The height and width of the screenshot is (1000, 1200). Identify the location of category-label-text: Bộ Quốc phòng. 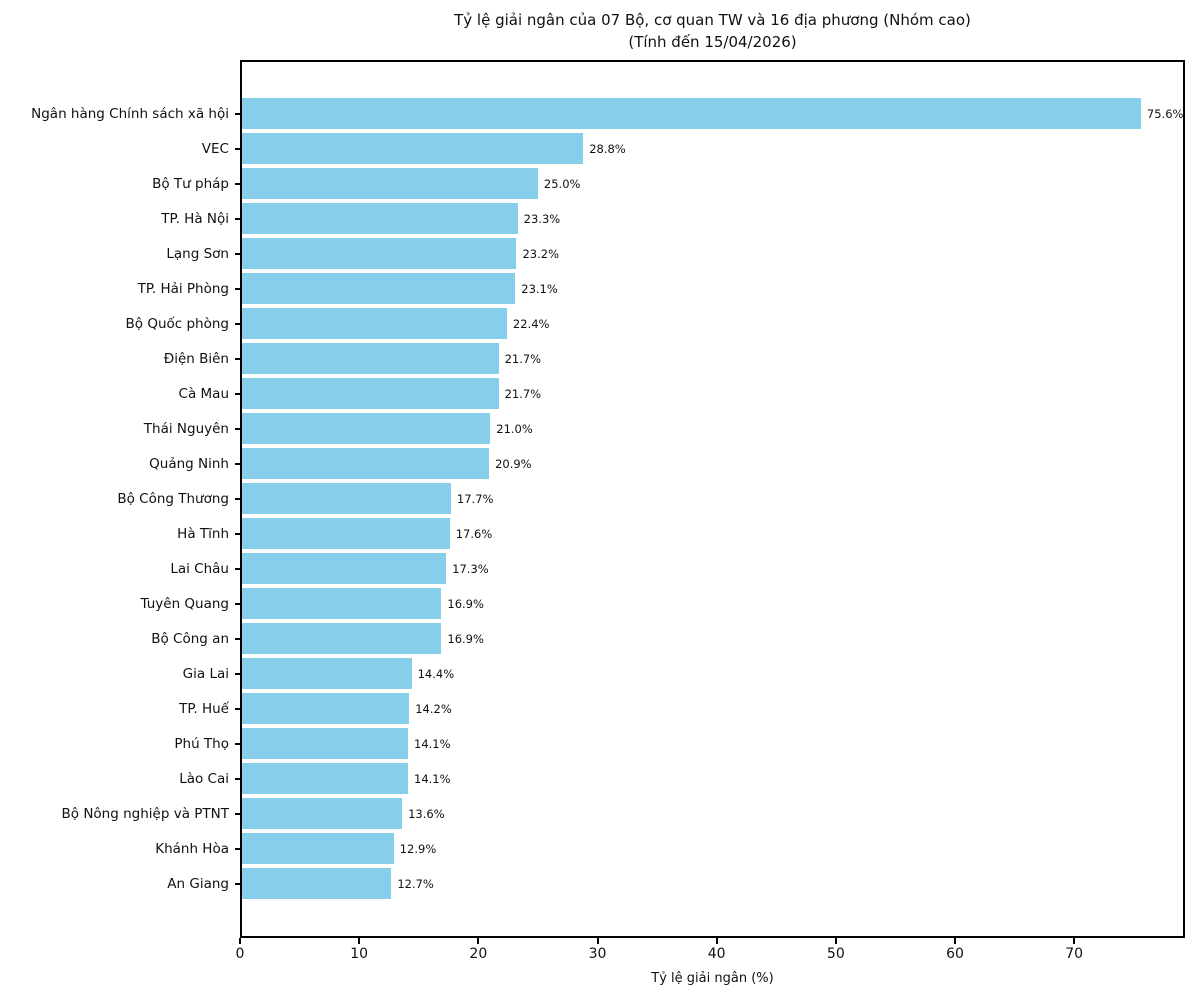
(177, 323).